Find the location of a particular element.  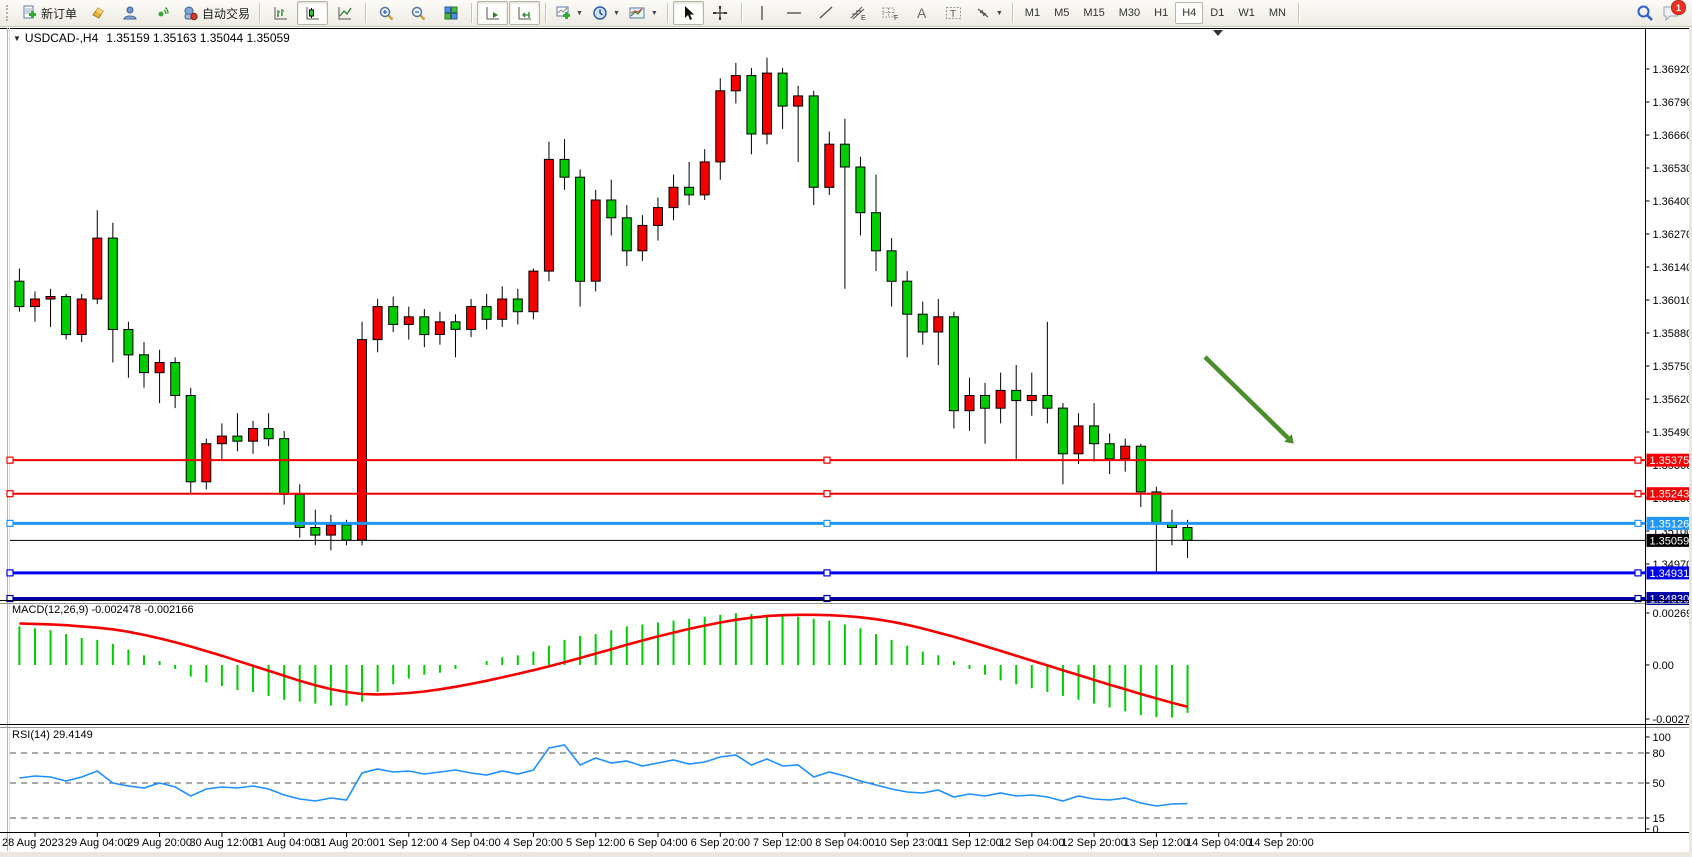

new-order-icon is located at coordinates (29, 12).